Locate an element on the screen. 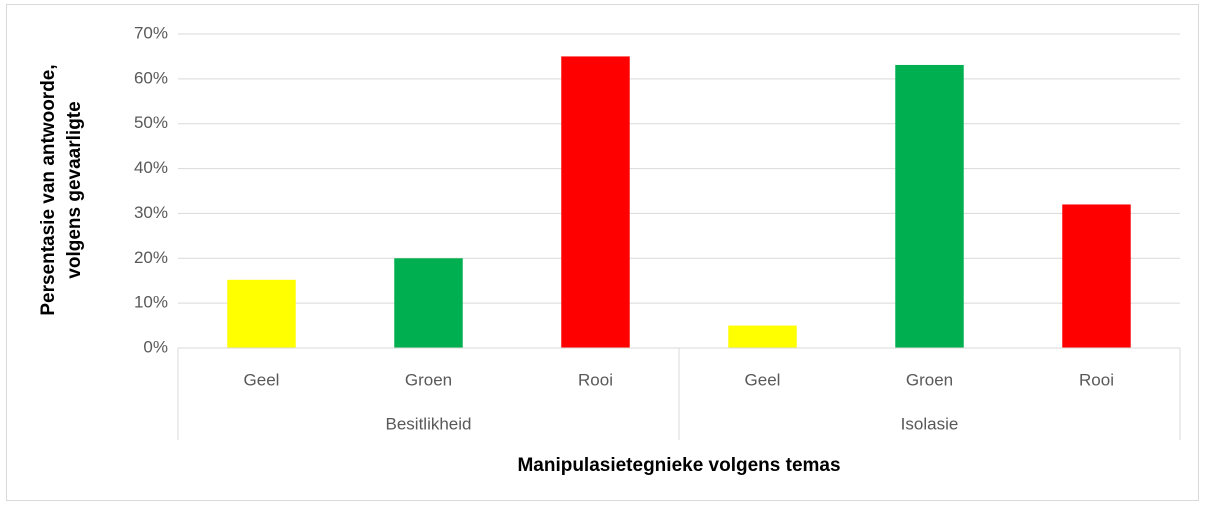  y-tick-label: 60% is located at coordinates (151, 77).